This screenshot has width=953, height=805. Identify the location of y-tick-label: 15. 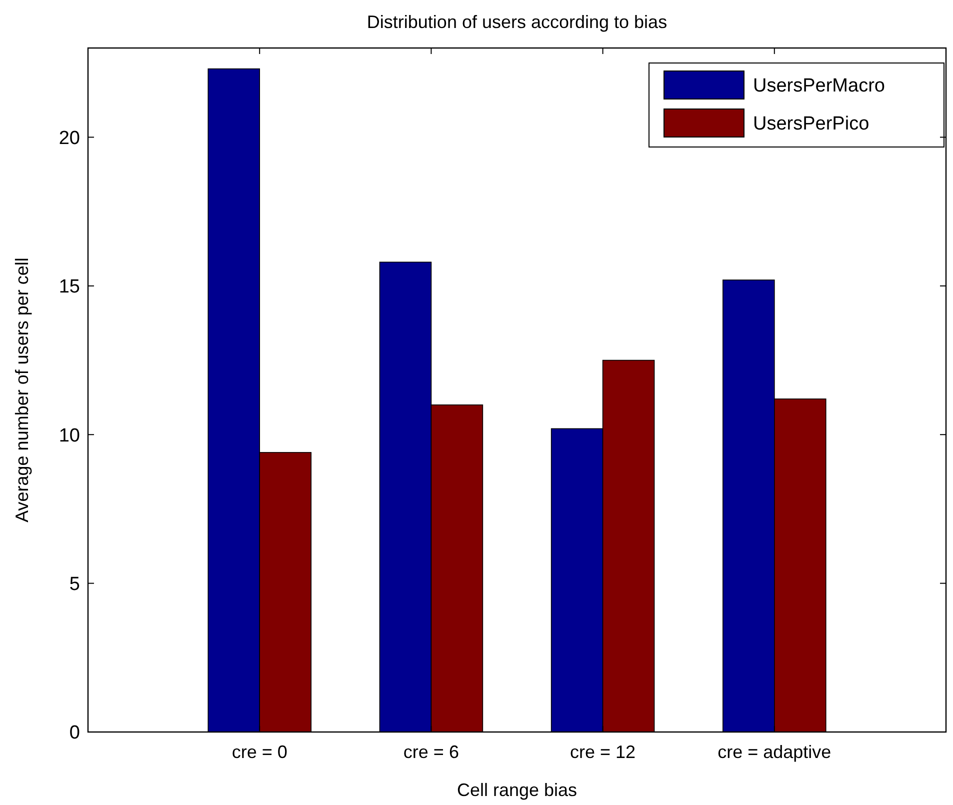
(69, 287).